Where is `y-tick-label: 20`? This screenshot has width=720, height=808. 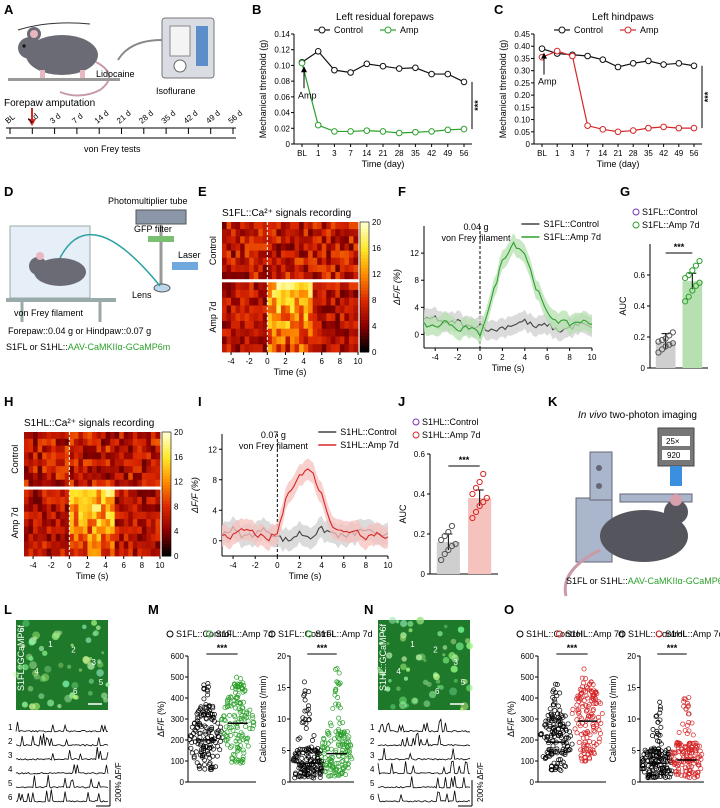
y-tick-label: 20 is located at coordinates (631, 656).